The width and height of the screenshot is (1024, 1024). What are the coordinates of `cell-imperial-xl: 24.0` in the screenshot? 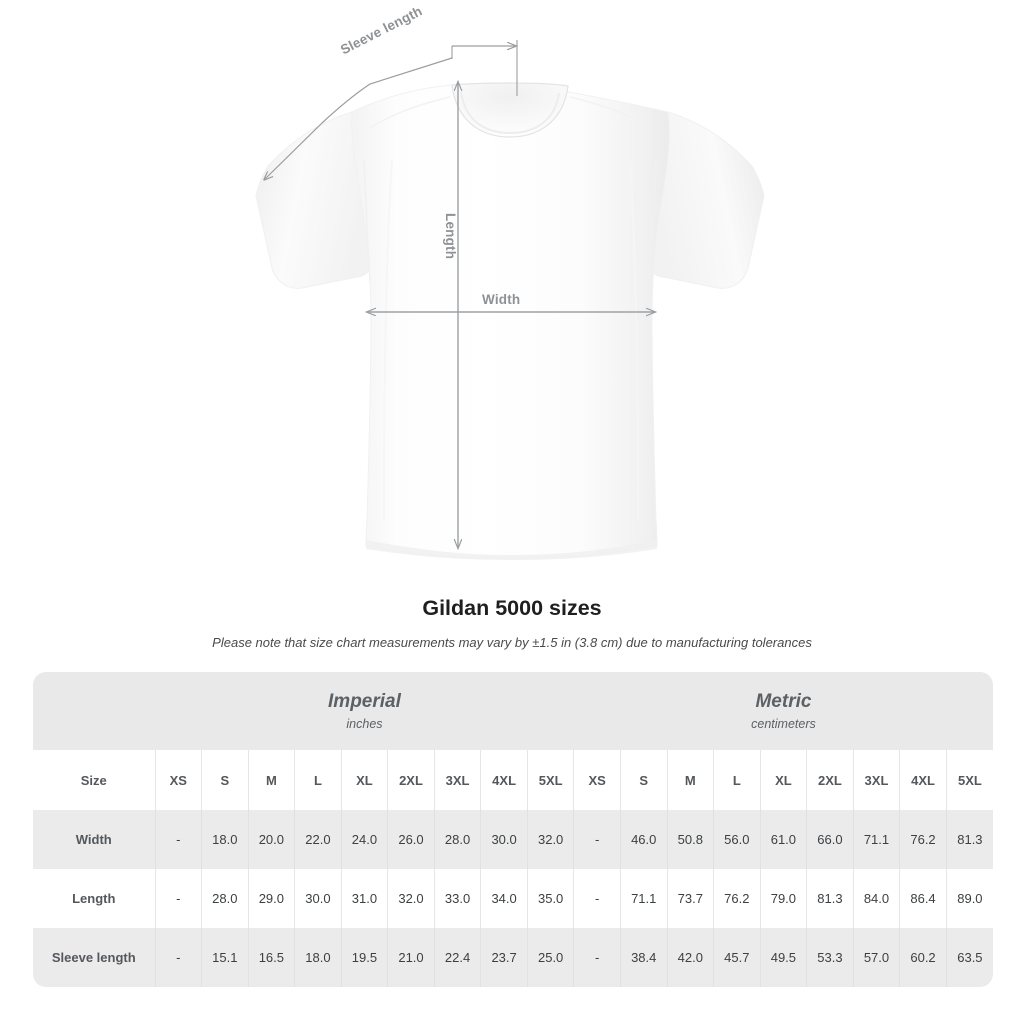 It's located at (364, 839).